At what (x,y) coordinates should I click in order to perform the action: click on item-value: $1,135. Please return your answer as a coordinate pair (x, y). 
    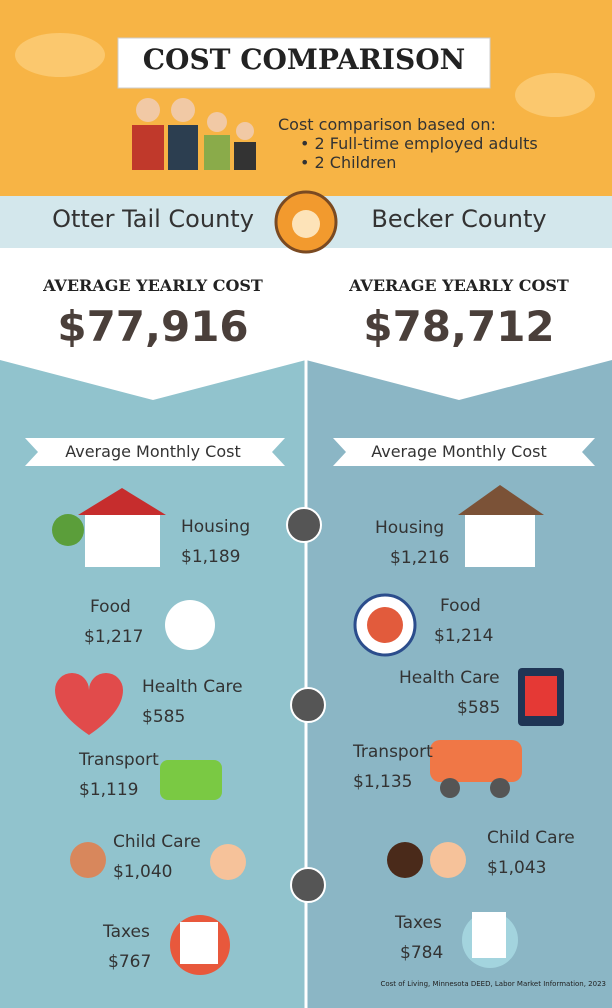
    Looking at the image, I should click on (383, 782).